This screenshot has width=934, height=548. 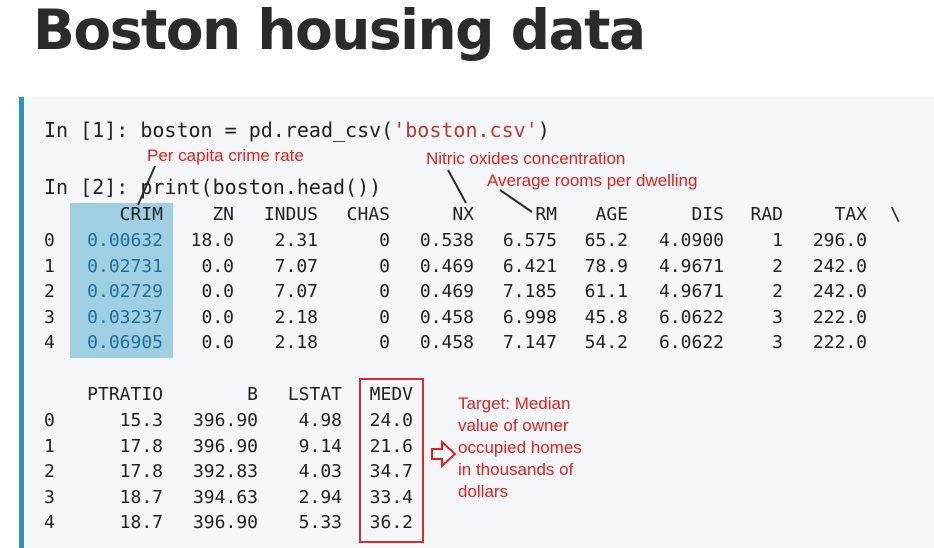 I want to click on table-cell: 21.6, so click(x=391, y=446).